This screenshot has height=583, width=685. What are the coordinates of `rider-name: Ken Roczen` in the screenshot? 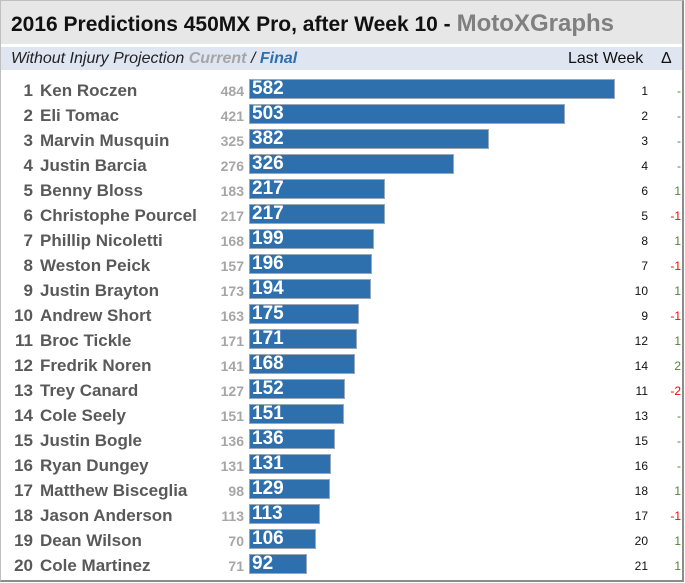 It's located at (89, 90).